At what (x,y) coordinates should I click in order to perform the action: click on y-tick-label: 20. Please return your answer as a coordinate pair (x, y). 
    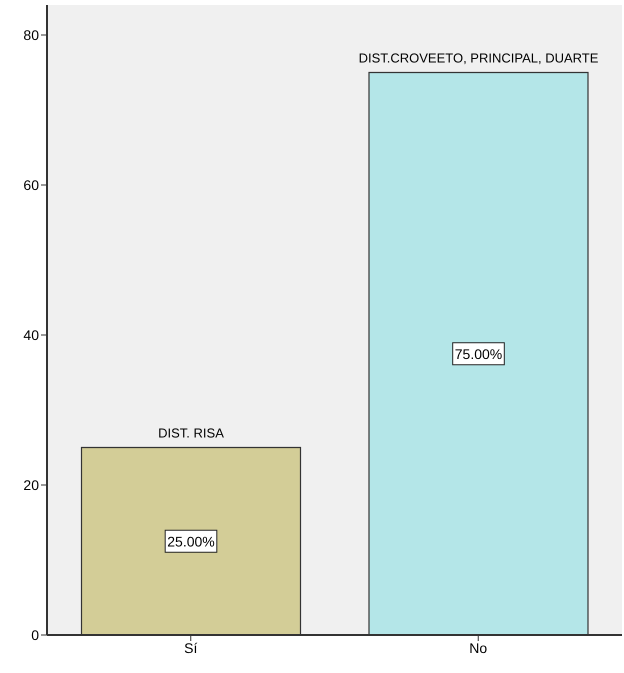
    Looking at the image, I should click on (31, 484).